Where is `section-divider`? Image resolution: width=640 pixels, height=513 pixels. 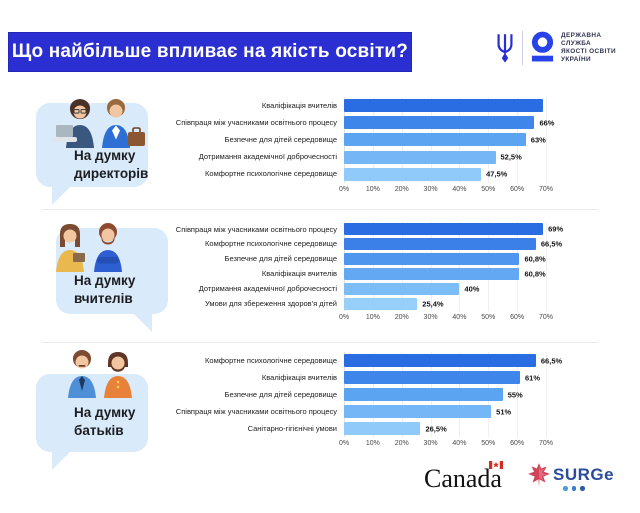 section-divider is located at coordinates (320, 342).